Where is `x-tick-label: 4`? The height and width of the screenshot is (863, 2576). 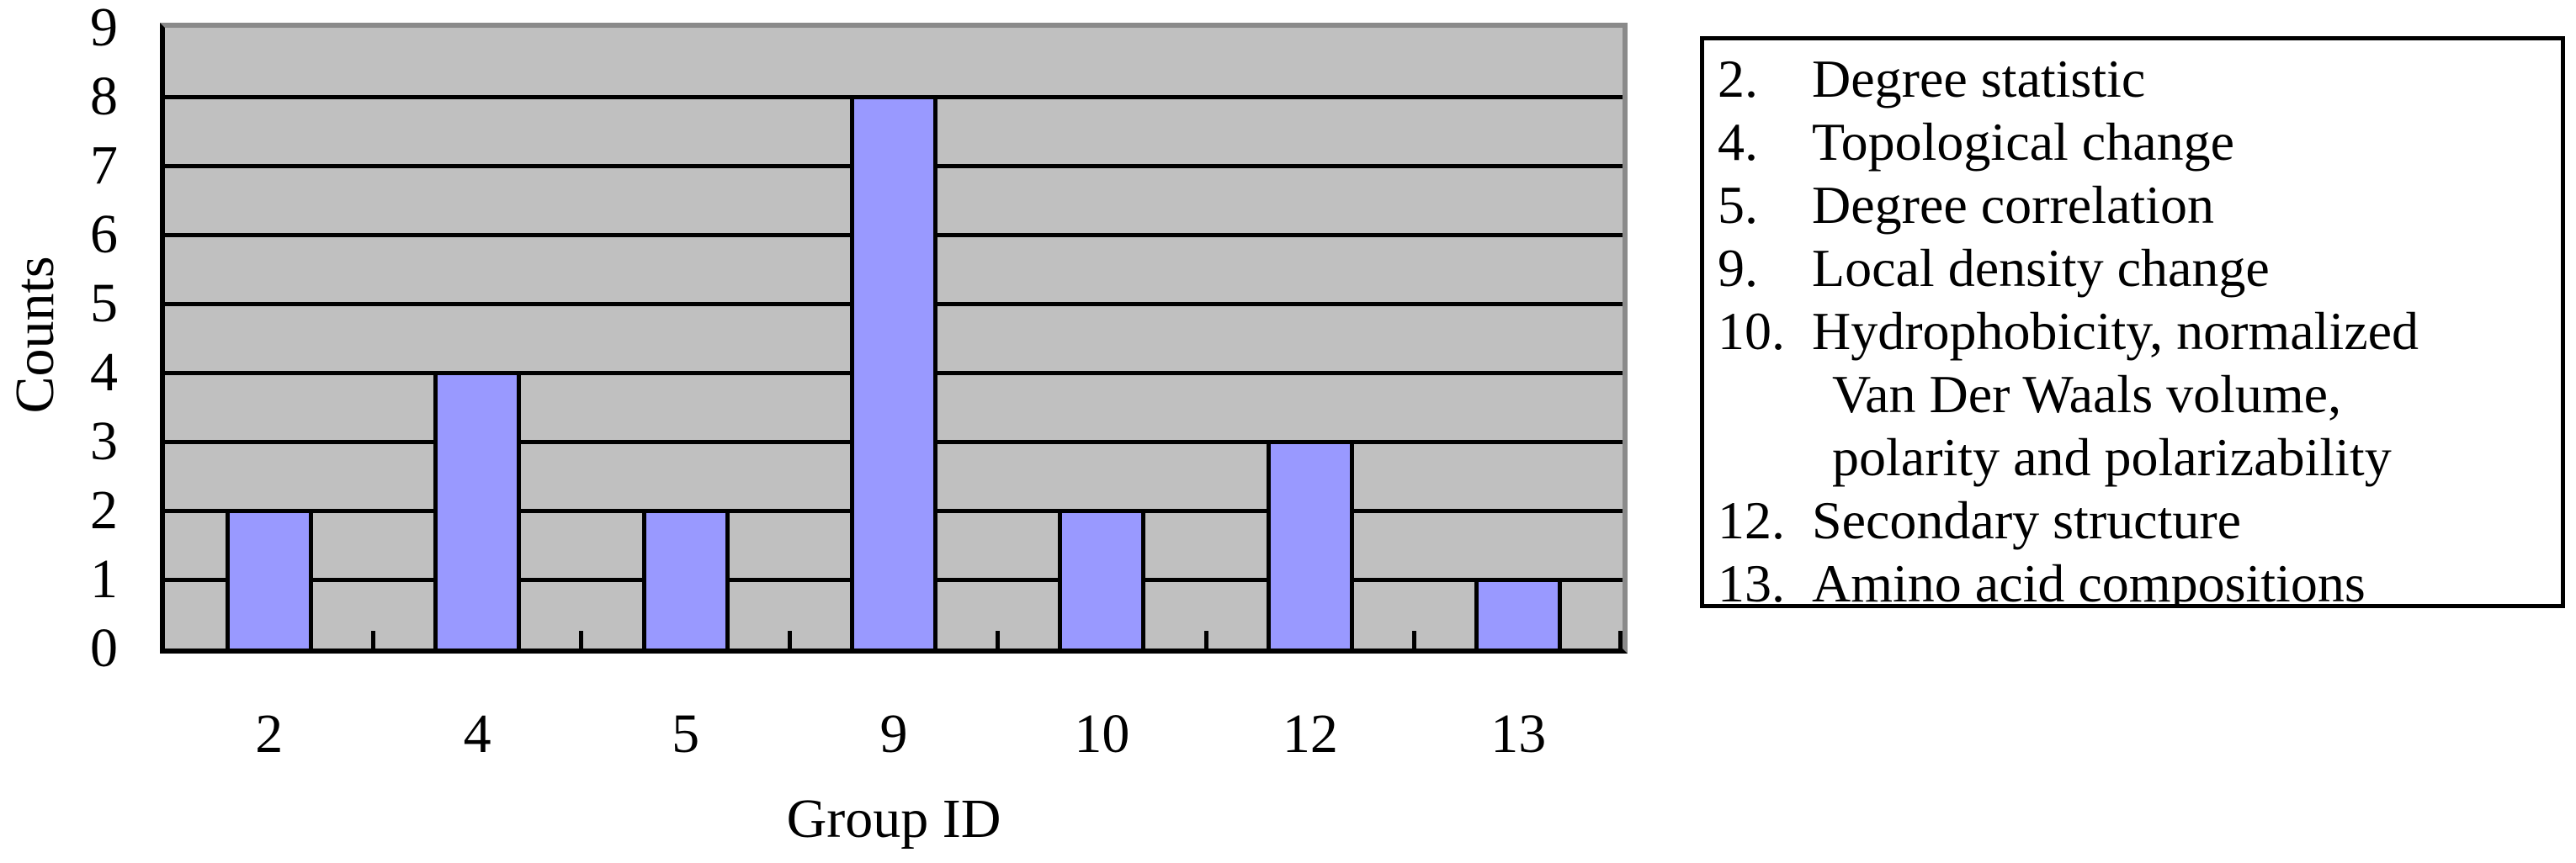
x-tick-label: 4 is located at coordinates (477, 734).